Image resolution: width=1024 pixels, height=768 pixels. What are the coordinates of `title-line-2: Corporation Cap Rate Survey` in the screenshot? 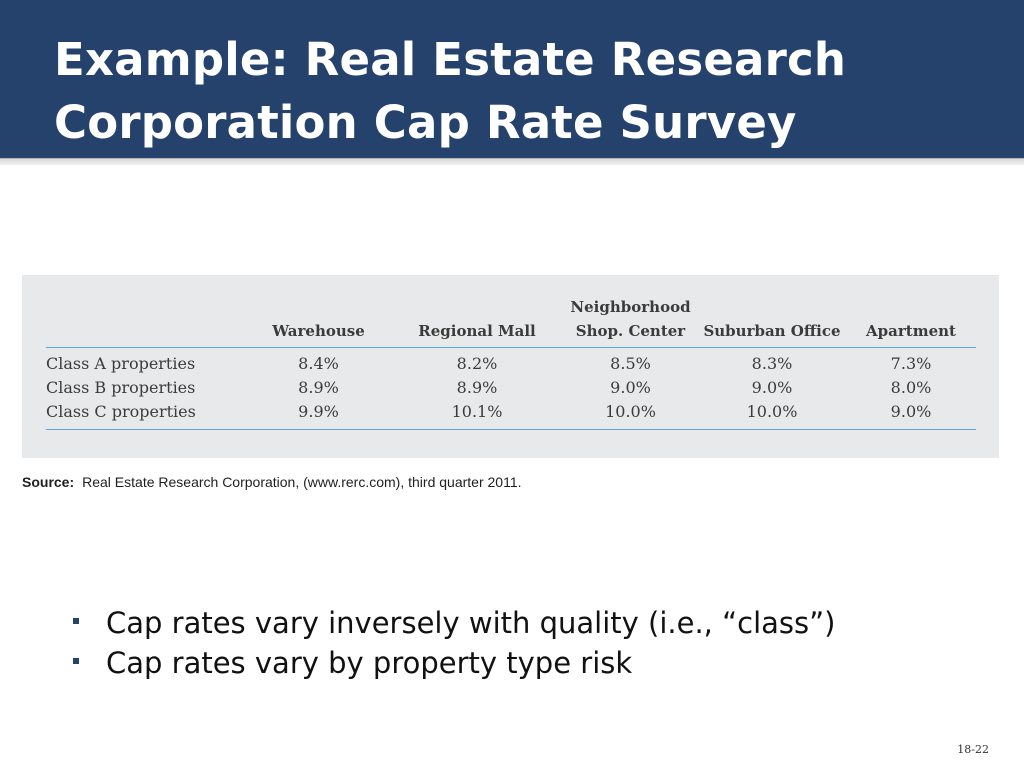 It's located at (425, 122).